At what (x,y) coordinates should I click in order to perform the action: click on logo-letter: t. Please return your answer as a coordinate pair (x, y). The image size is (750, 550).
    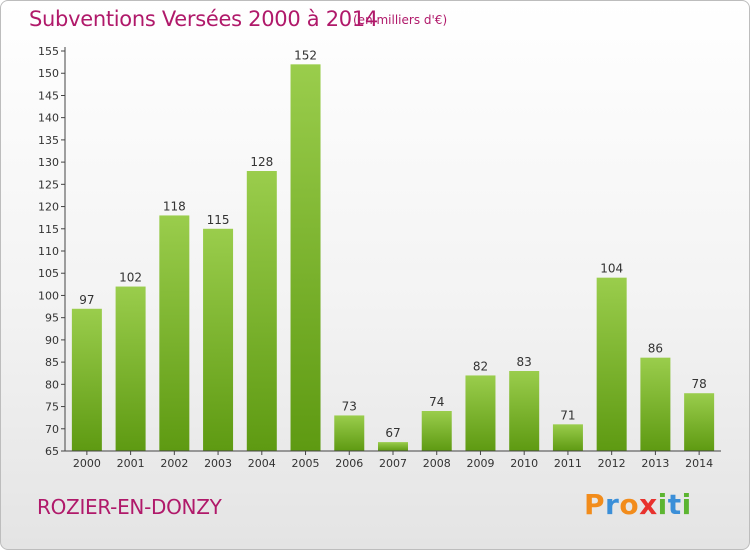
    Looking at the image, I should click on (674, 504).